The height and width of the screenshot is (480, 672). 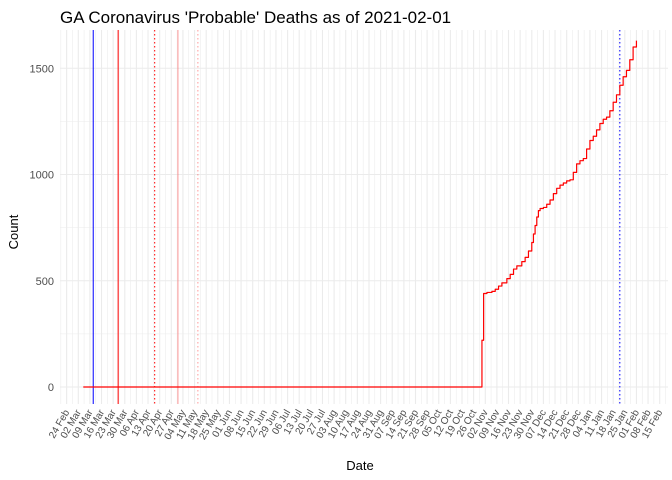 I want to click on y-tick-label: 0, so click(x=51, y=388).